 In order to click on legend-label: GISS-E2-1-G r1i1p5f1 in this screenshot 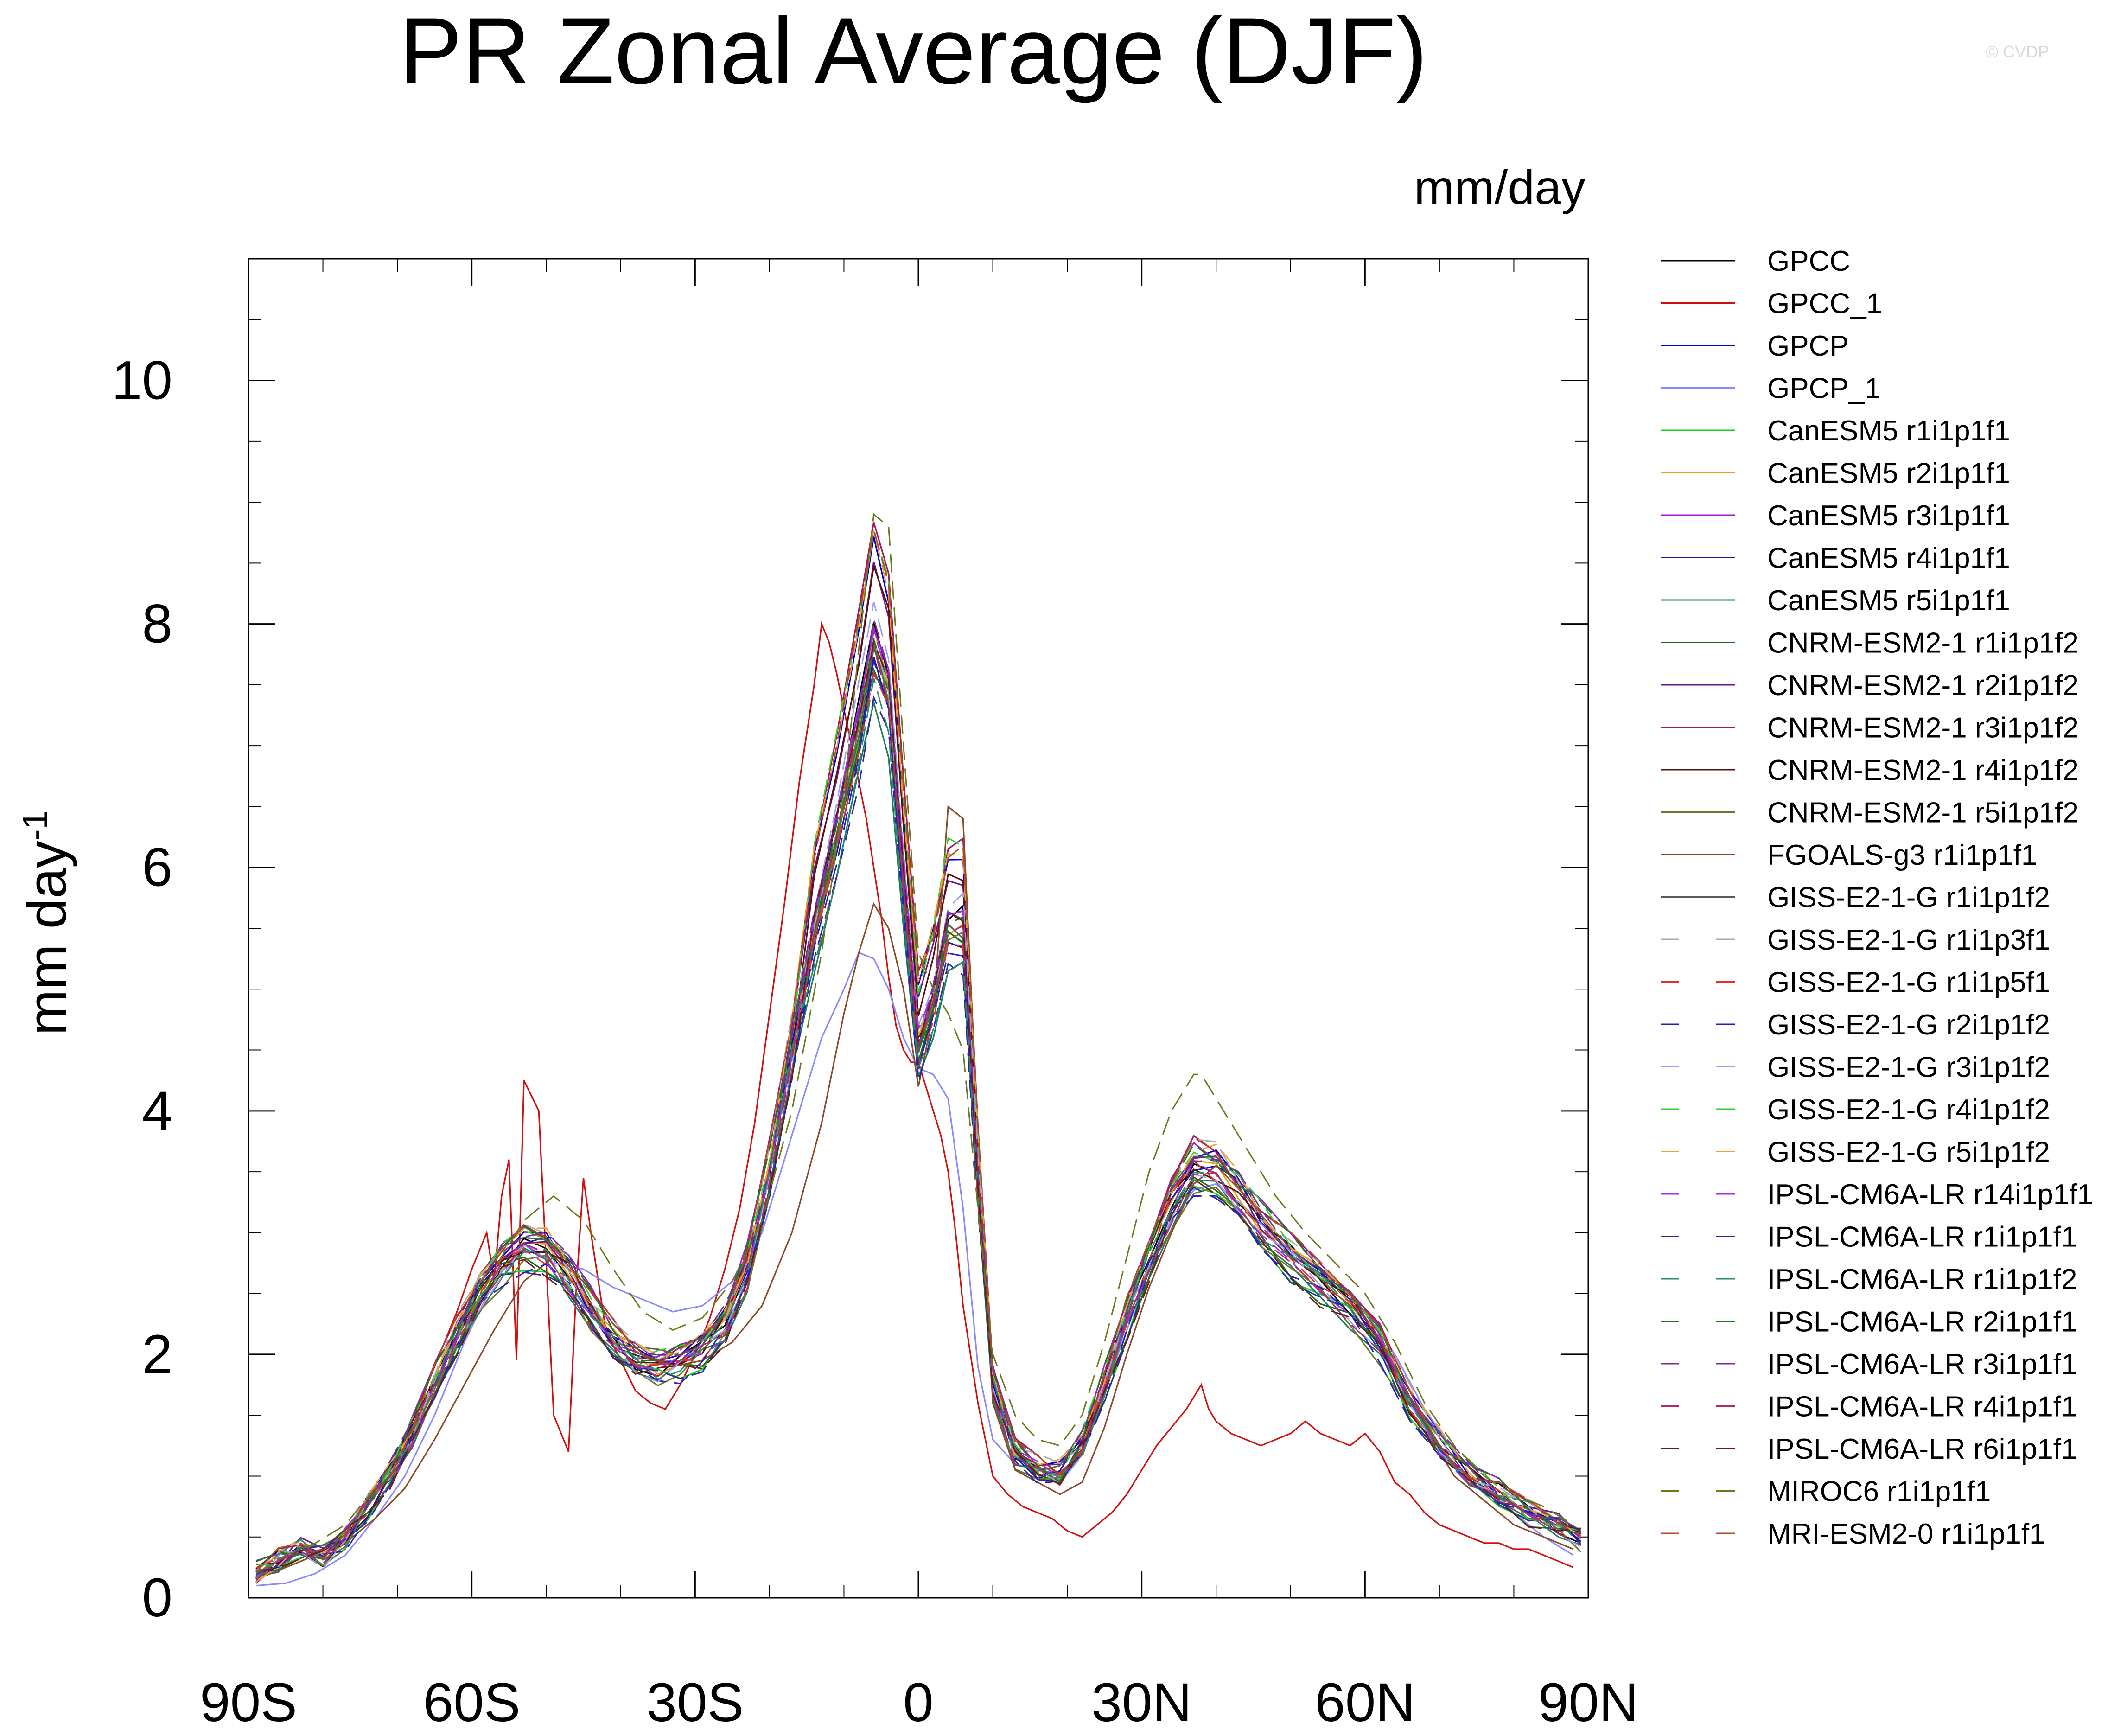, I will do `click(1908, 983)`.